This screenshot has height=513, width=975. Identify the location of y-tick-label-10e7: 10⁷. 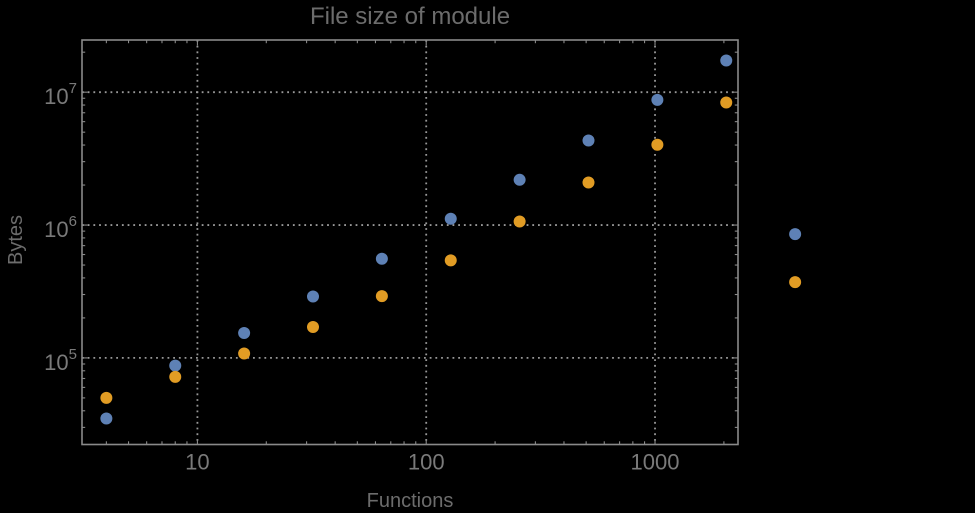
(60, 94).